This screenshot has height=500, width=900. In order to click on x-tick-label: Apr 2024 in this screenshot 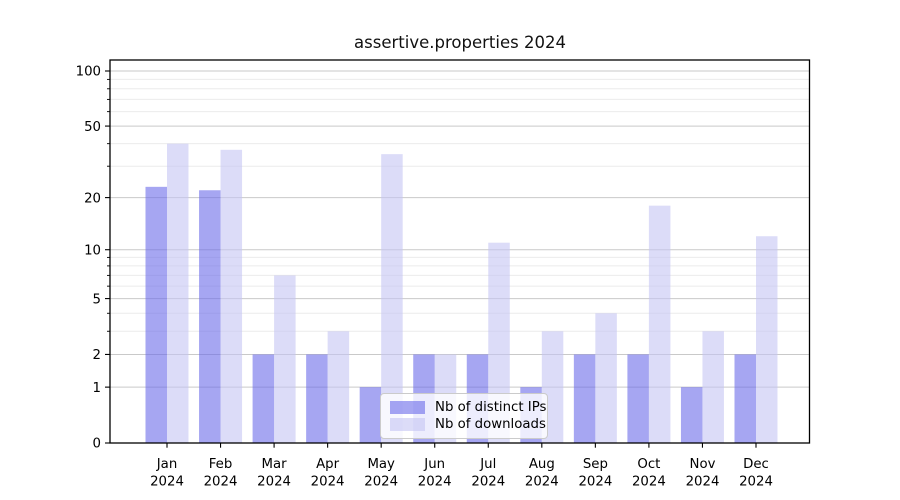, I will do `click(328, 473)`.